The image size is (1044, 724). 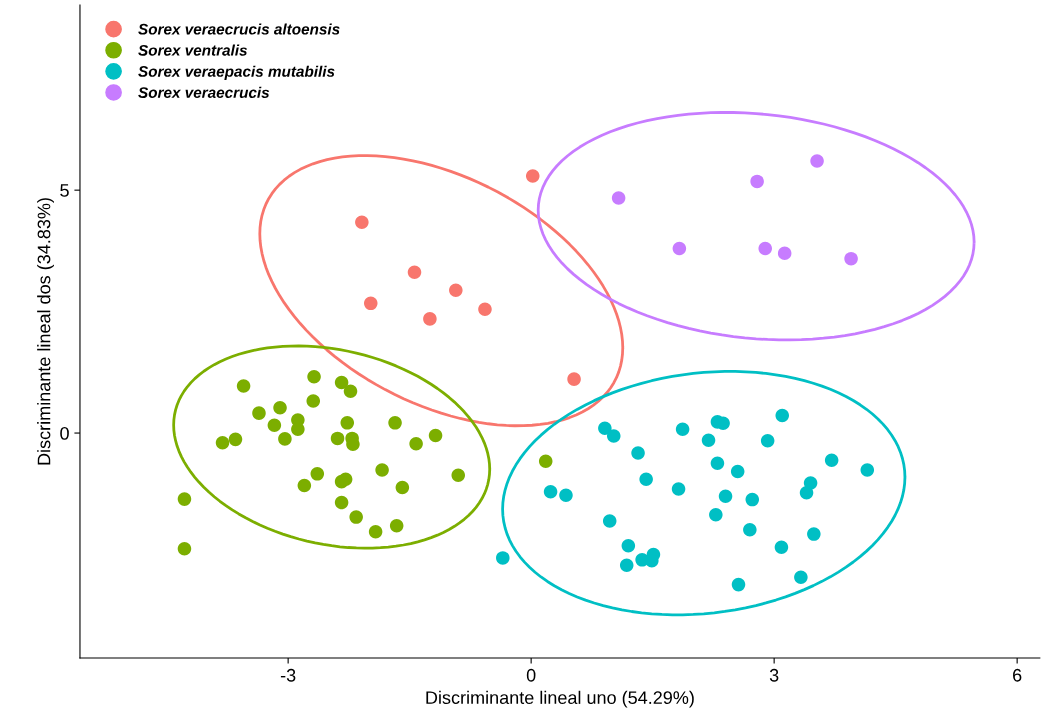 I want to click on y-tick-label: 5, so click(x=64, y=190).